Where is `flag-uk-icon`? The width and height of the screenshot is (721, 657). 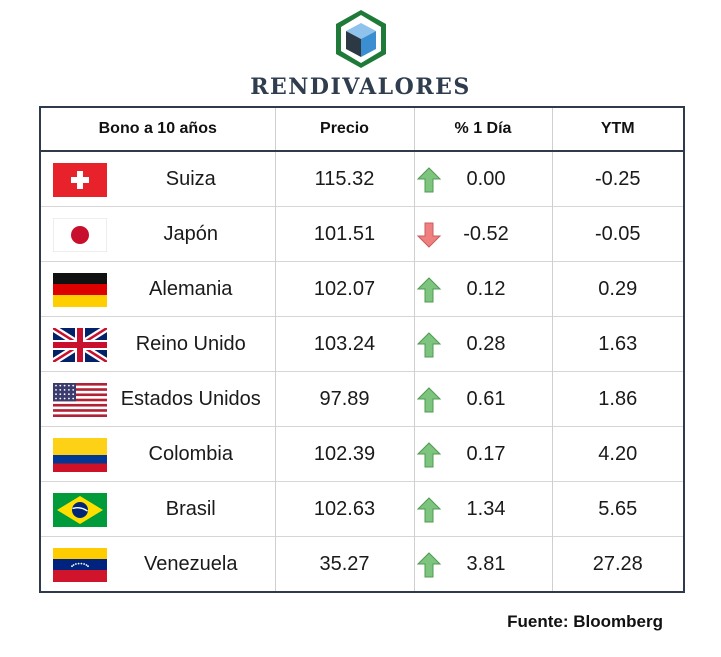 flag-uk-icon is located at coordinates (80, 345).